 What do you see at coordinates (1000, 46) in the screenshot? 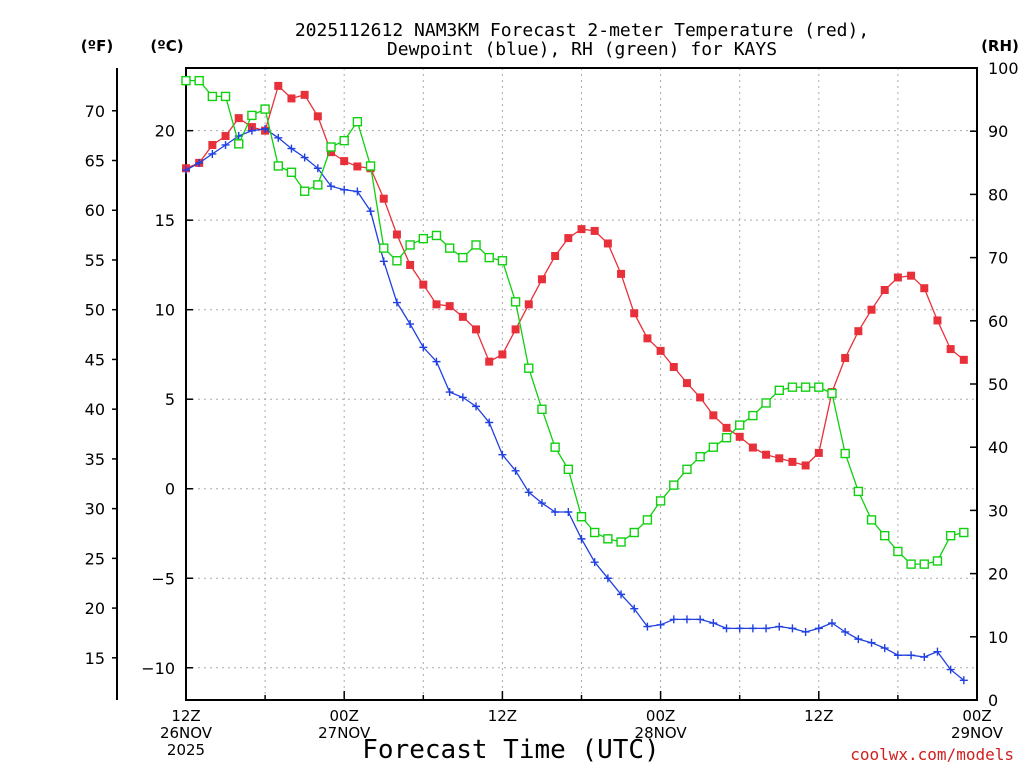
I see `rh-unit-label: (RH)` at bounding box center [1000, 46].